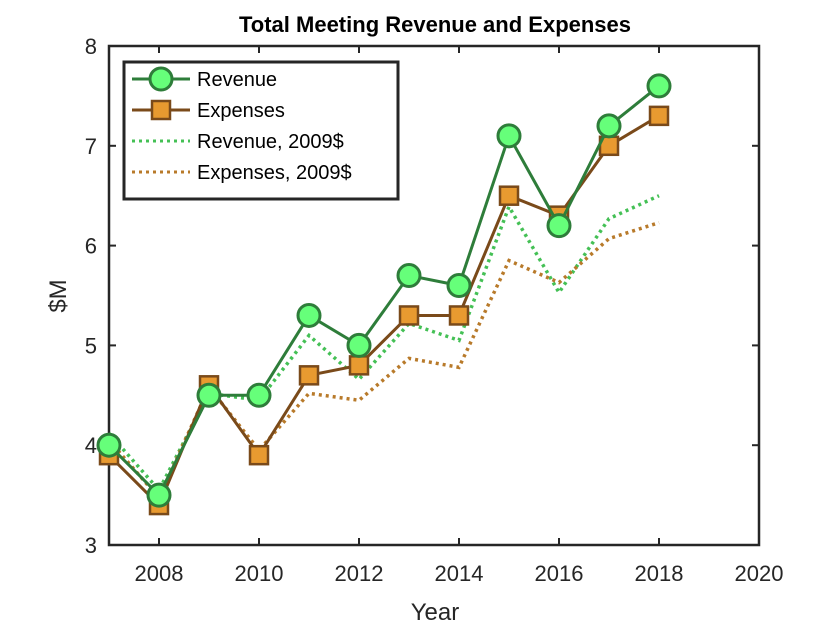 This screenshot has height=630, width=840. I want to click on x-tick-label: 2010, so click(259, 573).